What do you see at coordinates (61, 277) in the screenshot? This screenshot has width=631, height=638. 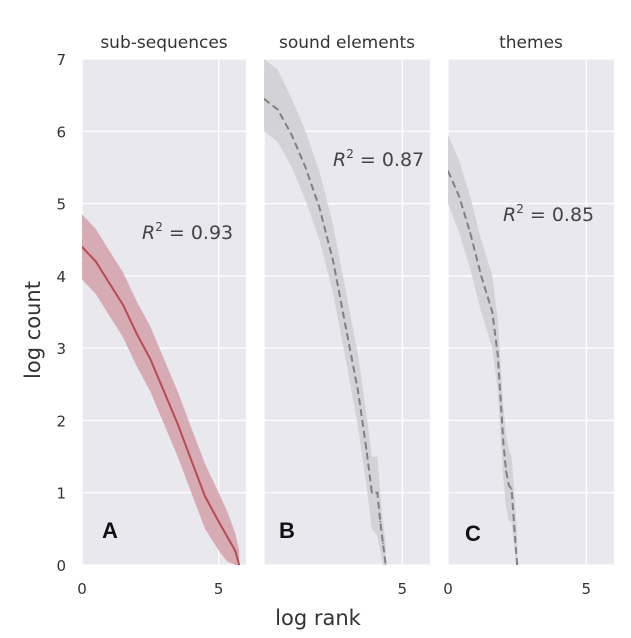 I see `y-tick-label: 4` at bounding box center [61, 277].